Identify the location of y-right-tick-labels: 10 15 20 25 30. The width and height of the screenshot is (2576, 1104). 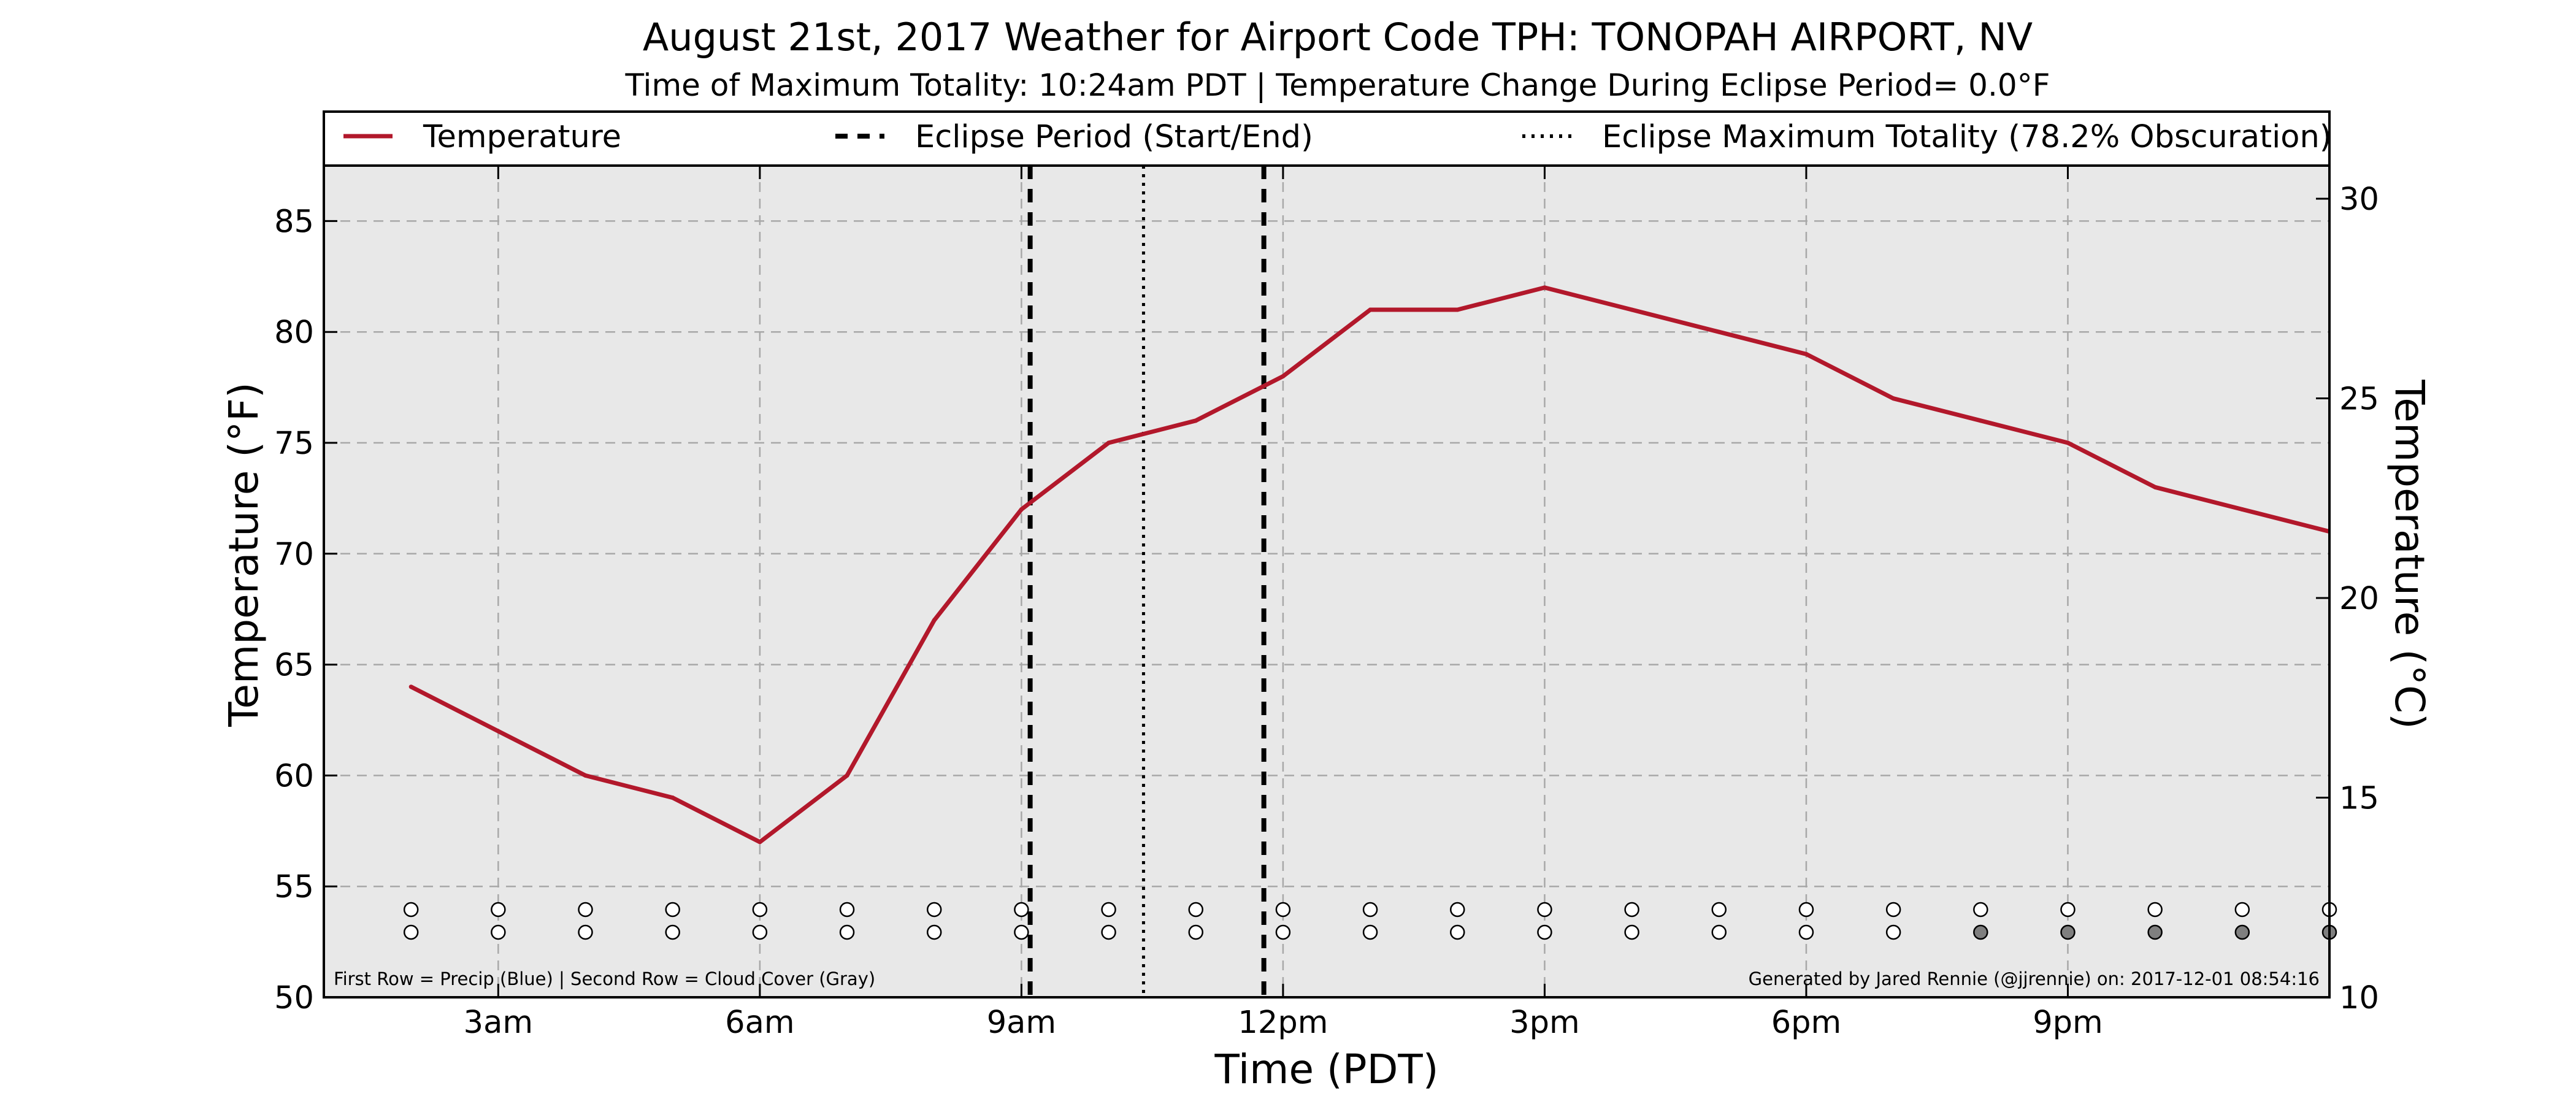
(2359, 599).